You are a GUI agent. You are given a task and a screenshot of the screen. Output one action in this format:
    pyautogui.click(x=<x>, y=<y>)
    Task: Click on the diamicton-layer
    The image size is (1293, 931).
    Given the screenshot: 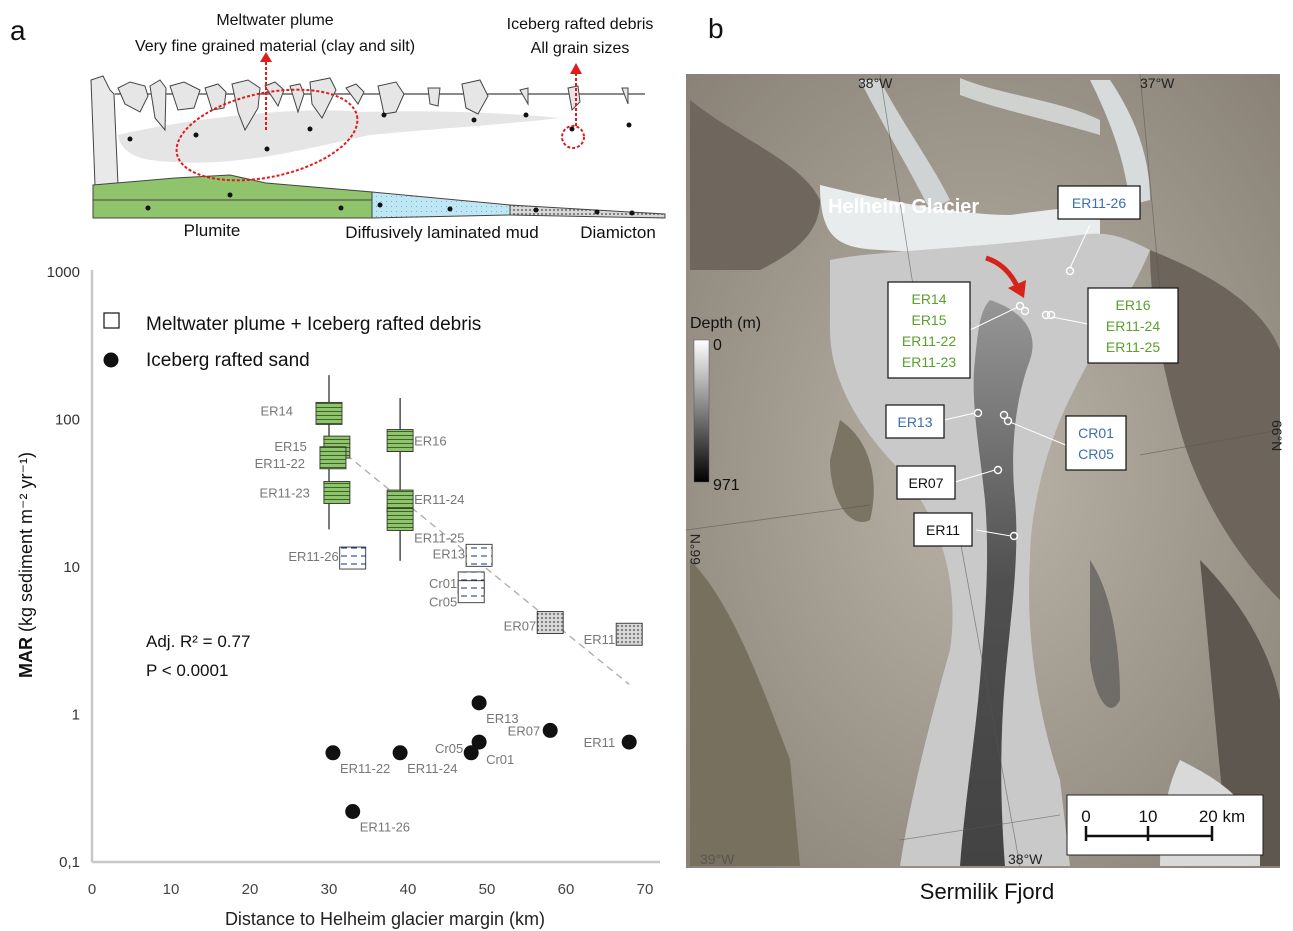 What is the action you would take?
    pyautogui.click(x=587, y=211)
    